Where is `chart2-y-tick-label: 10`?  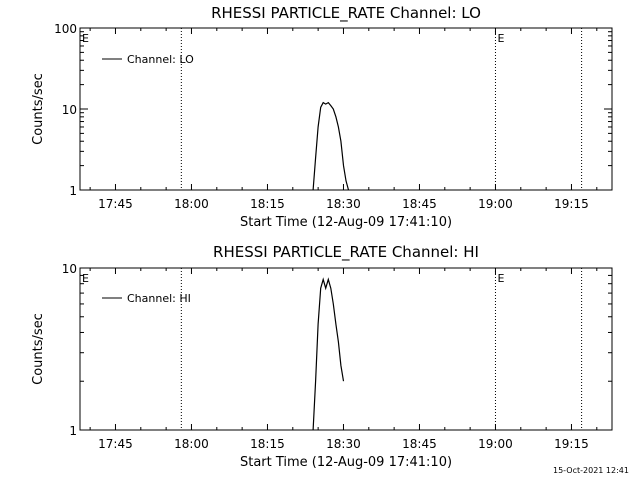
chart2-y-tick-label: 10 is located at coordinates (69, 269).